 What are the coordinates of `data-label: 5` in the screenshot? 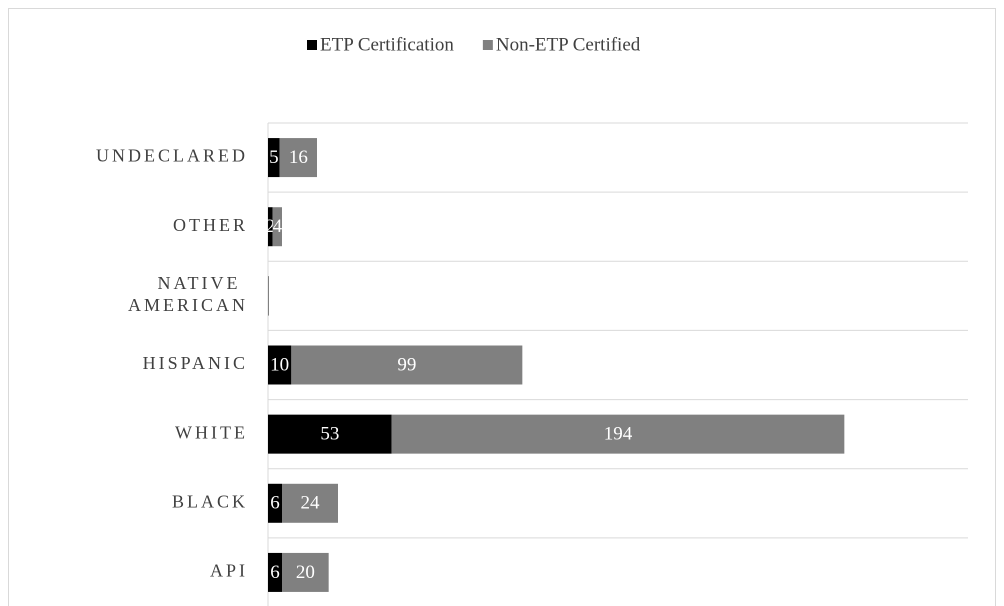 It's located at (274, 157).